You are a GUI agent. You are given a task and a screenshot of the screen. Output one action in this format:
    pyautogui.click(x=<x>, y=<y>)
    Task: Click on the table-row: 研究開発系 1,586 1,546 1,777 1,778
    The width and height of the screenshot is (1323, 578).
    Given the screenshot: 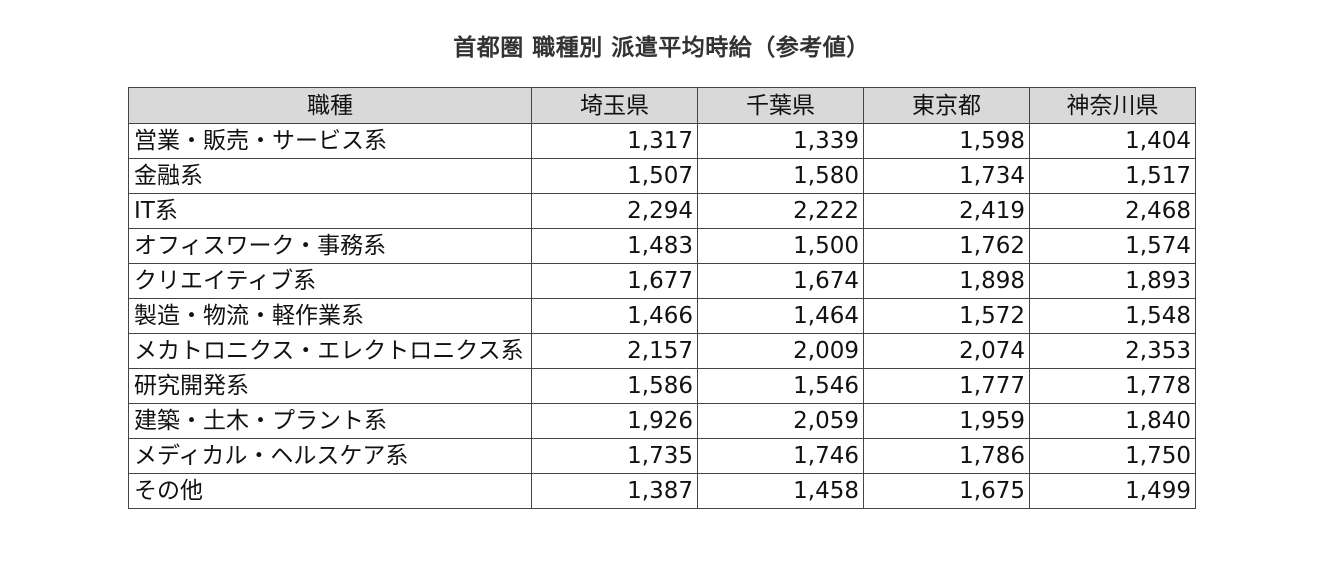 What is the action you would take?
    pyautogui.click(x=662, y=386)
    